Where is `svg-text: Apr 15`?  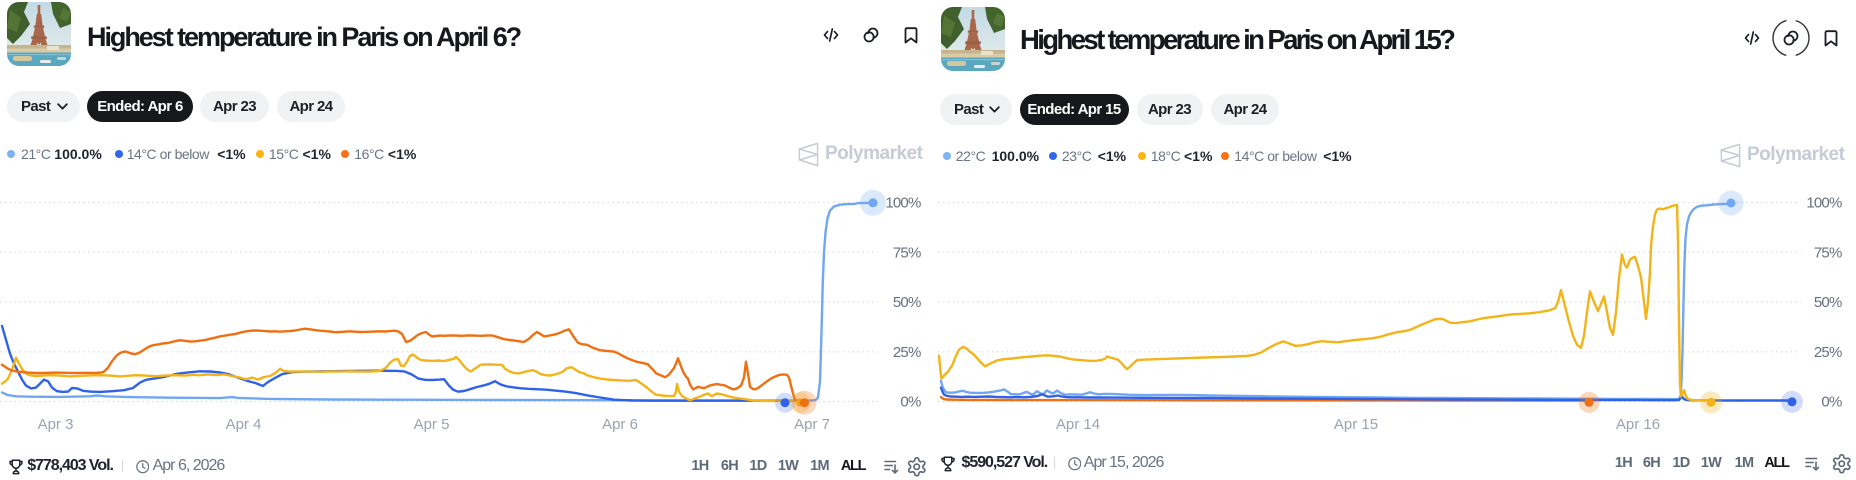
svg-text: Apr 15 is located at coordinates (1356, 424).